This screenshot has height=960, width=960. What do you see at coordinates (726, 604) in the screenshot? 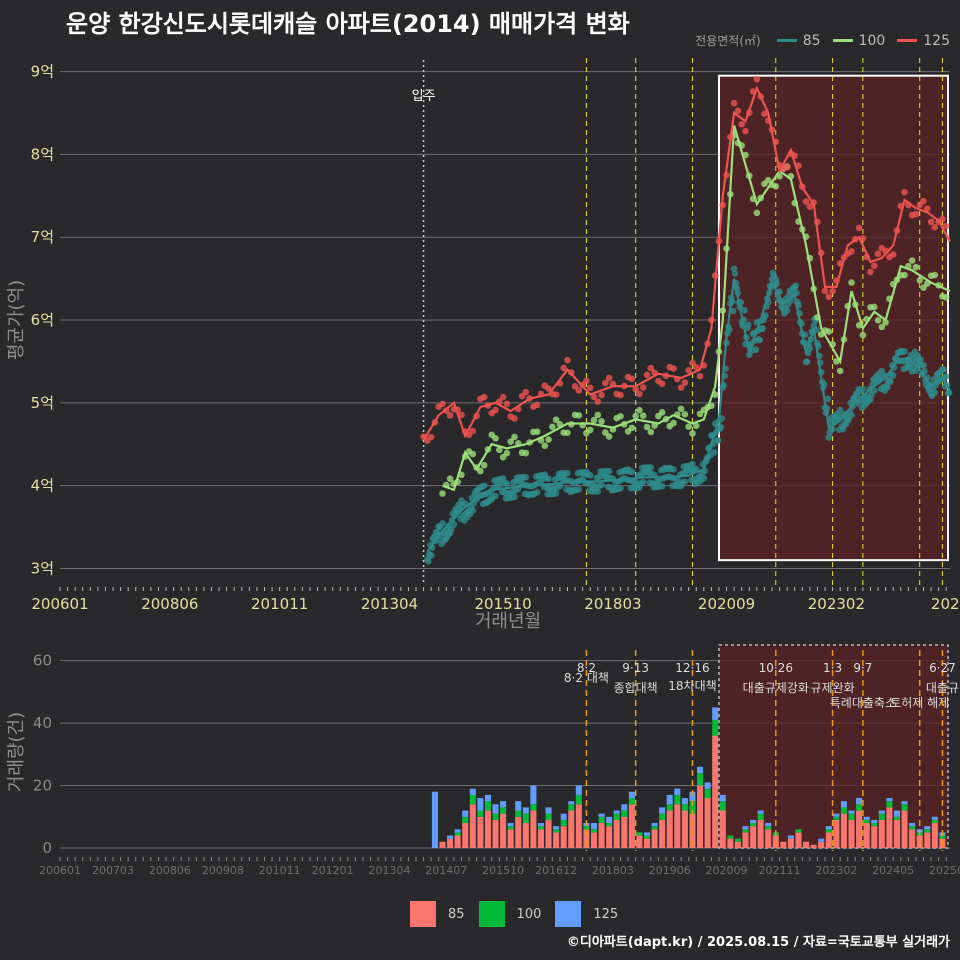
I see `x-tick-label: 202009` at bounding box center [726, 604].